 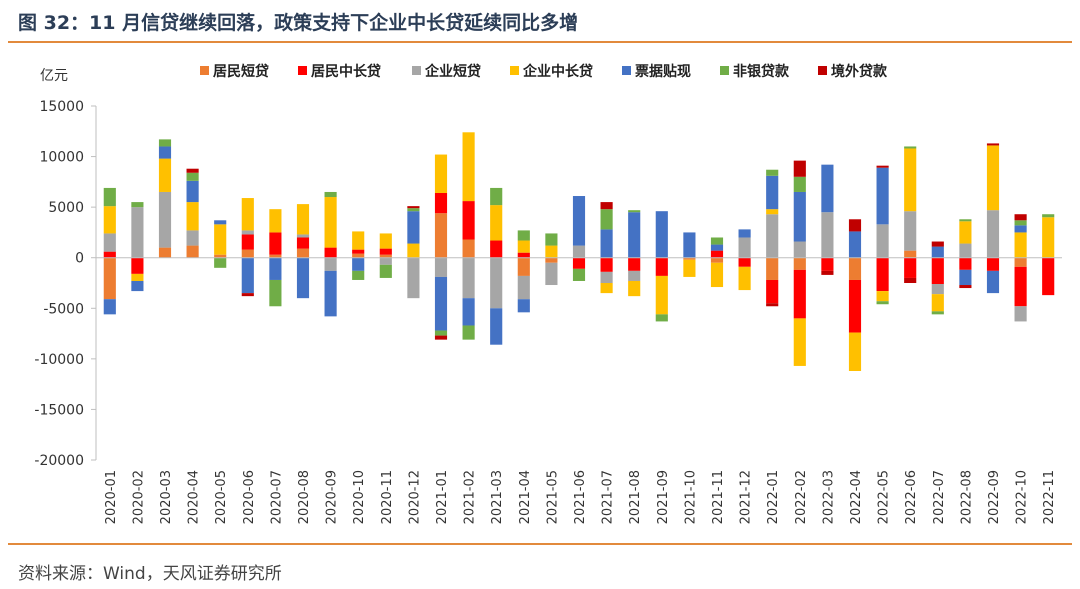 What do you see at coordinates (966, 497) in the screenshot?
I see `x-tick-label: 2022-08` at bounding box center [966, 497].